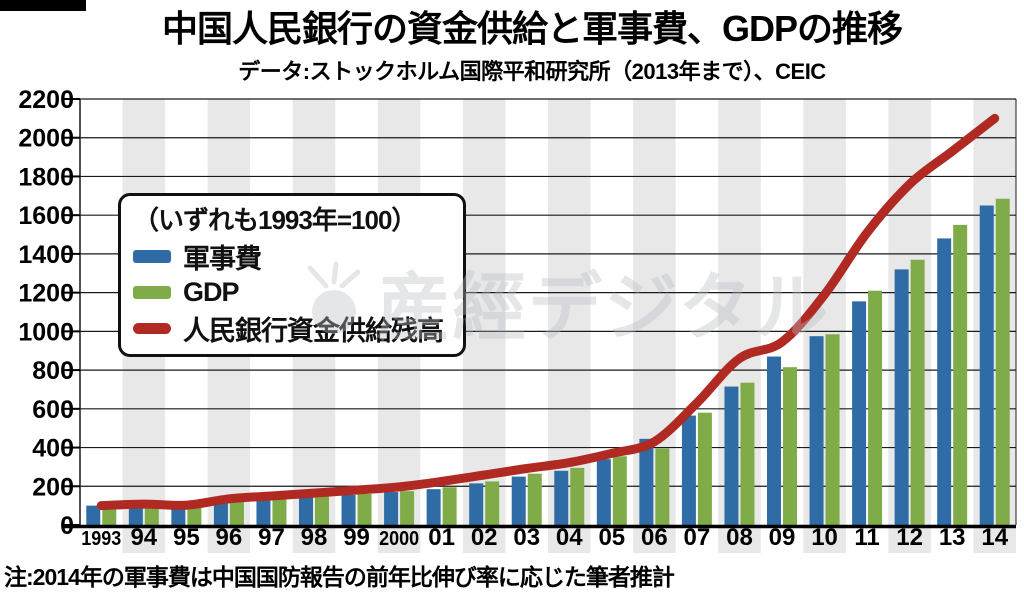 The width and height of the screenshot is (1024, 600). Describe the element at coordinates (46, 255) in the screenshot. I see `y-axis-label-1400: 1400` at that location.